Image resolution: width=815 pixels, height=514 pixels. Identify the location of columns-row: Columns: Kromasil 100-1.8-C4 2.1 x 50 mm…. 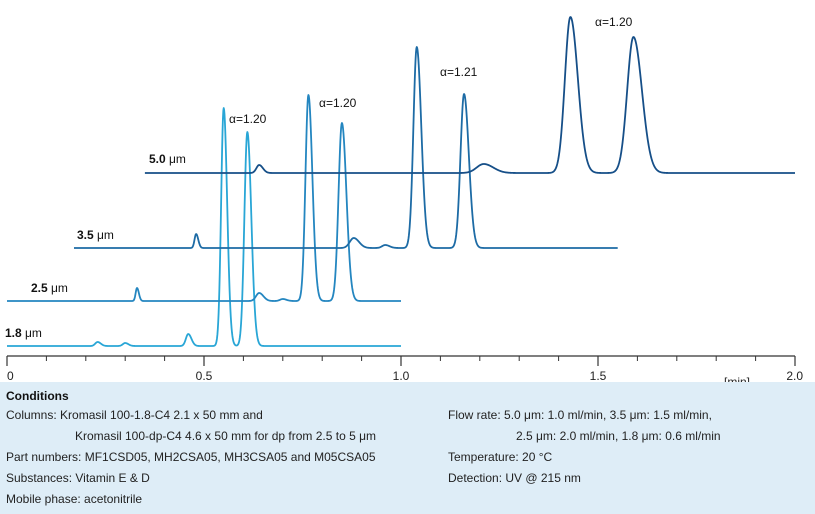
(226, 415).